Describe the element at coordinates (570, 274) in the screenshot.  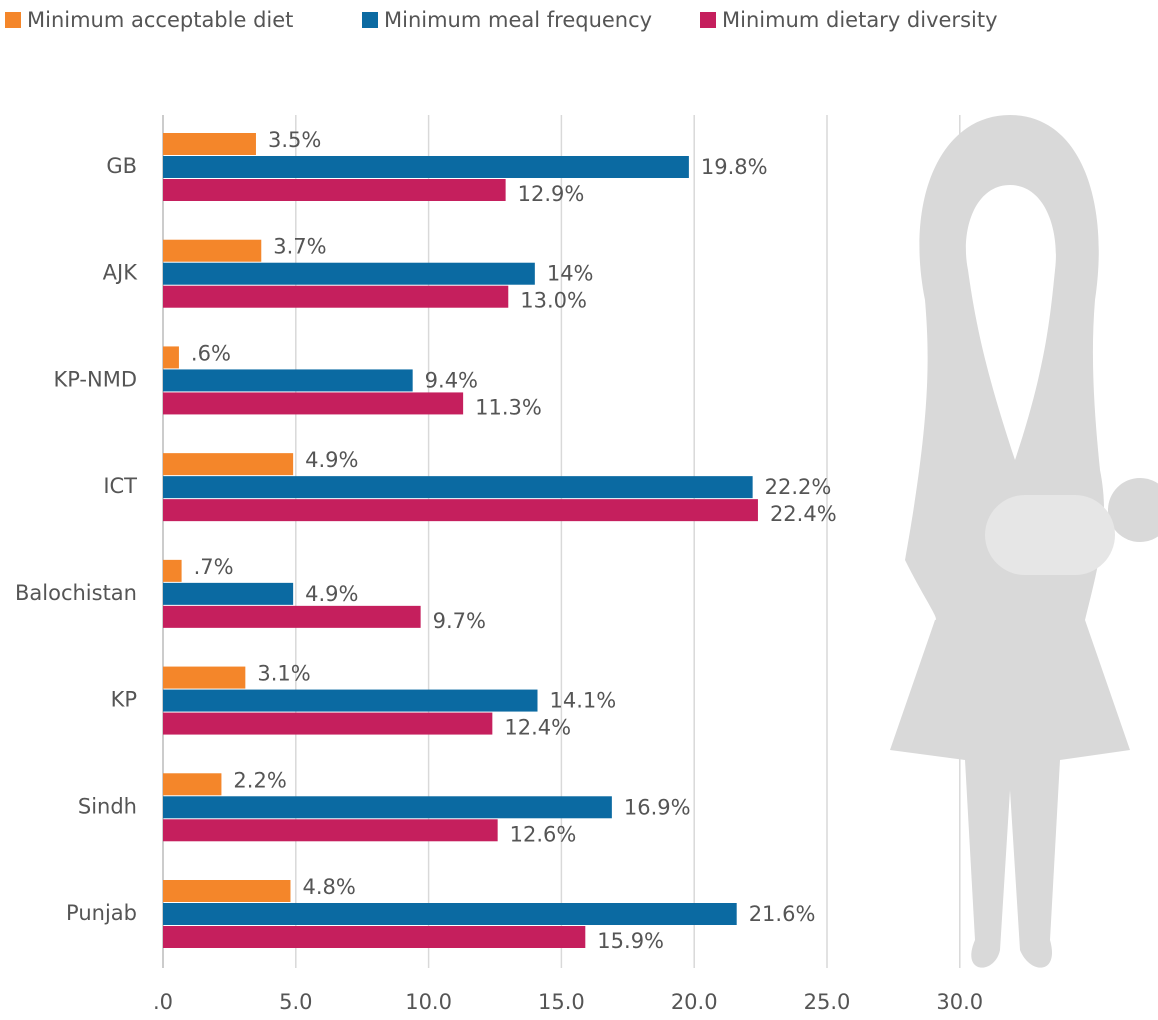
I see `value-label: 14%` at that location.